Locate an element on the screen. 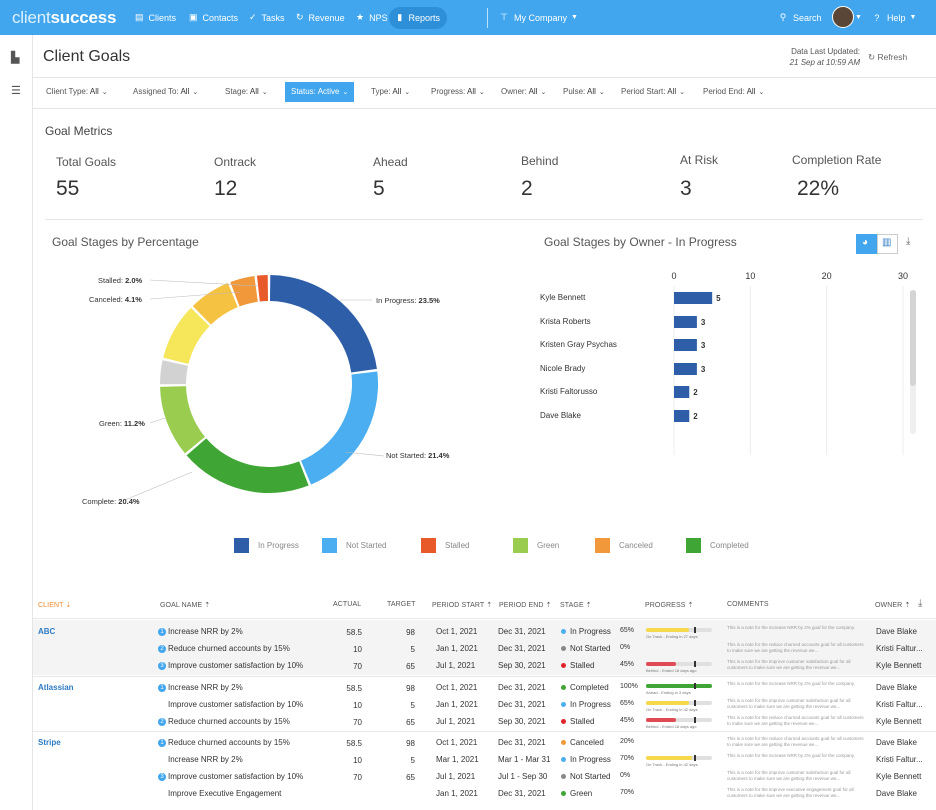 The width and height of the screenshot is (936, 810). help-icon: ? is located at coordinates (877, 17).